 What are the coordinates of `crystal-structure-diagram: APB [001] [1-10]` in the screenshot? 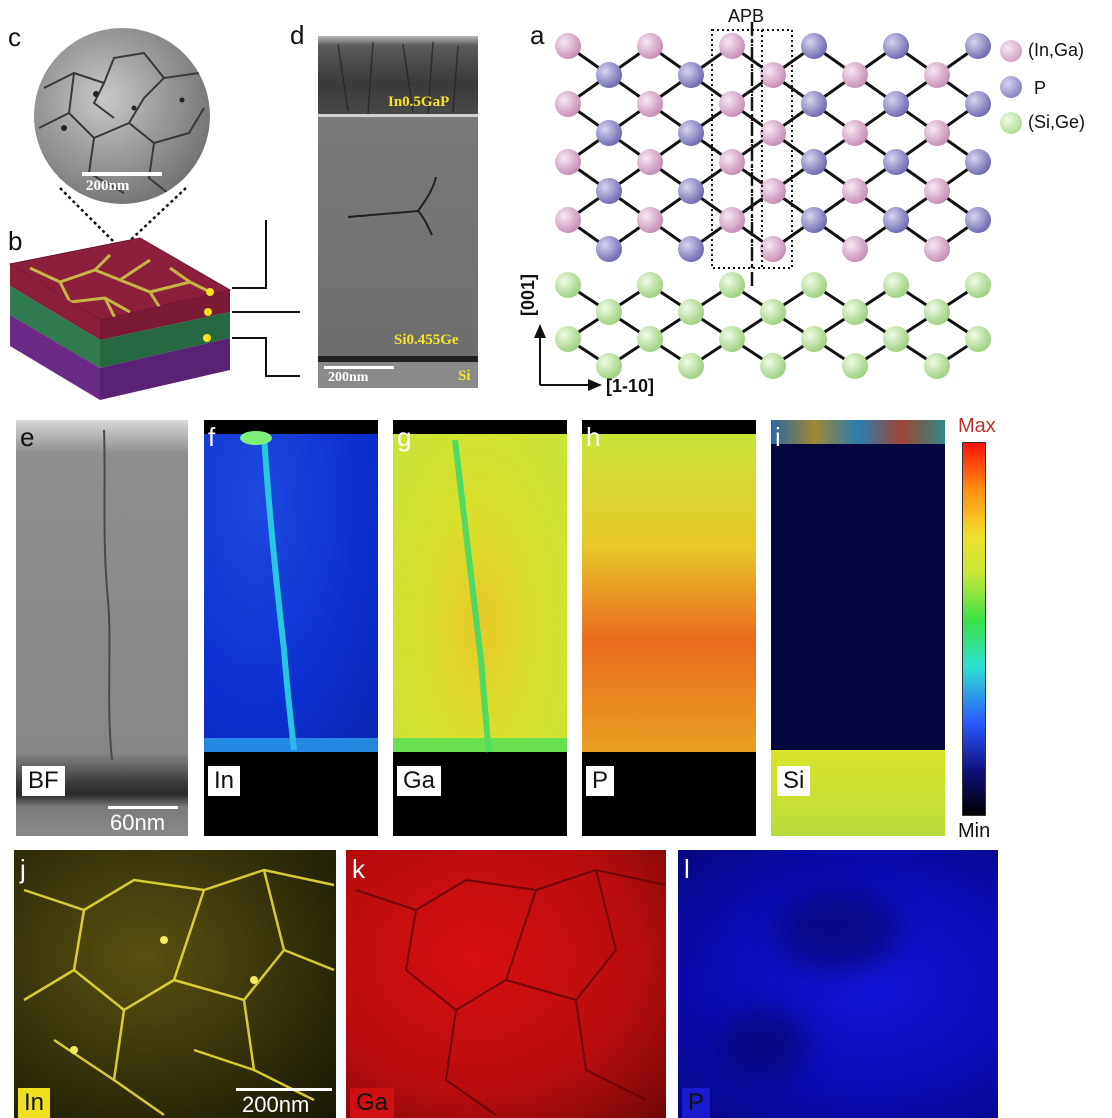 It's located at (755, 201).